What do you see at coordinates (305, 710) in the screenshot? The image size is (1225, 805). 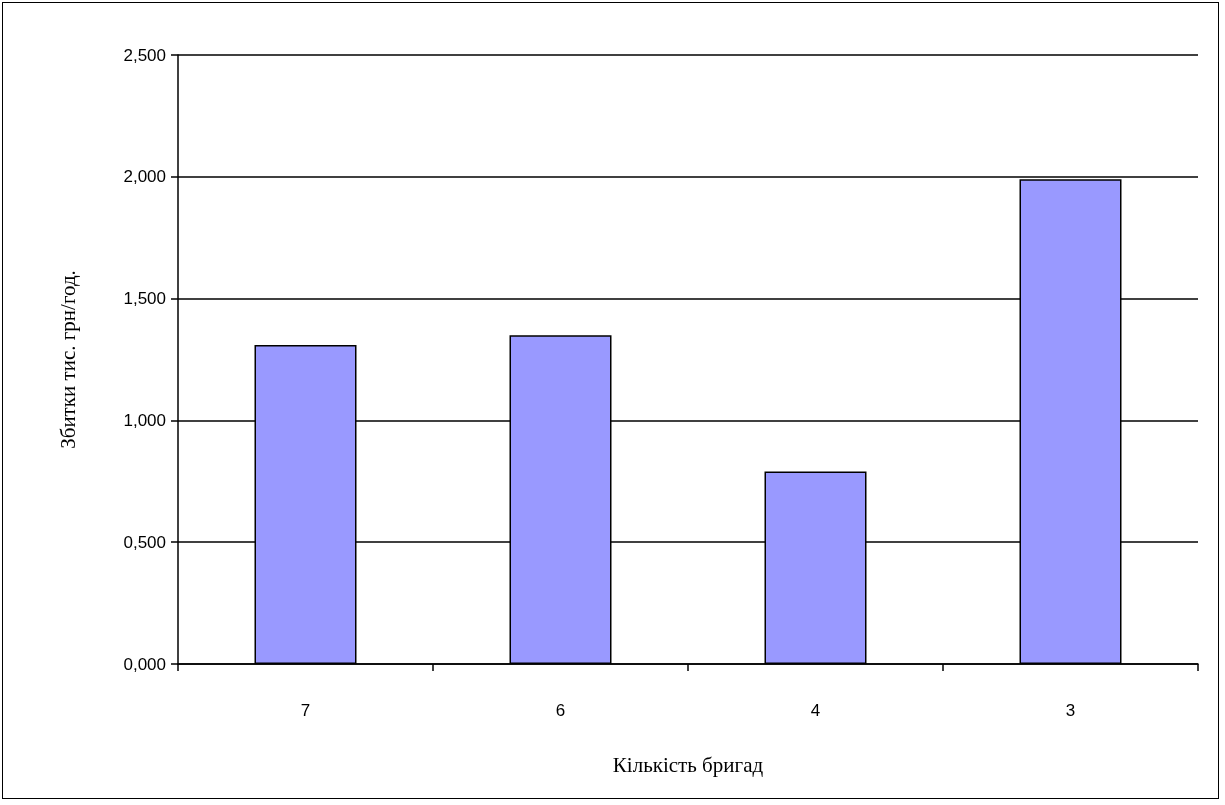 I see `x-tick-label: 7` at bounding box center [305, 710].